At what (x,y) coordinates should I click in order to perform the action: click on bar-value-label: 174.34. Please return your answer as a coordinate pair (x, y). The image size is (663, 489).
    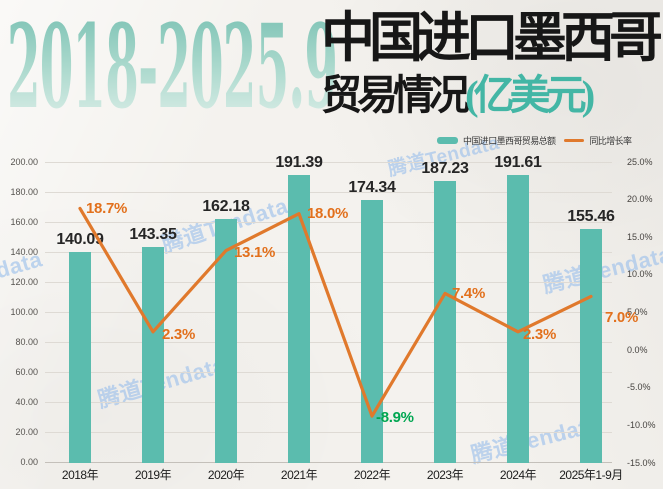
    Looking at the image, I should click on (372, 188).